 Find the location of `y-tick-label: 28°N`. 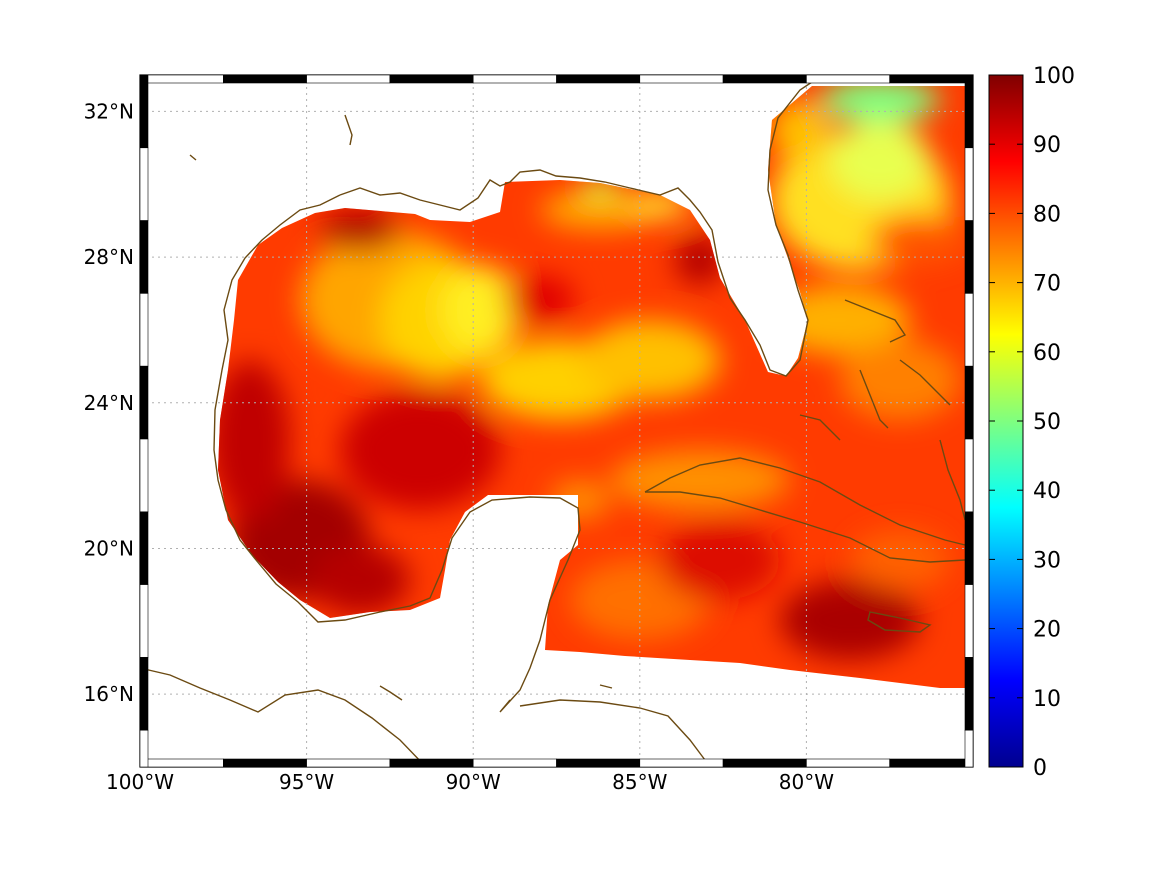

y-tick-label: 28°N is located at coordinates (109, 257).